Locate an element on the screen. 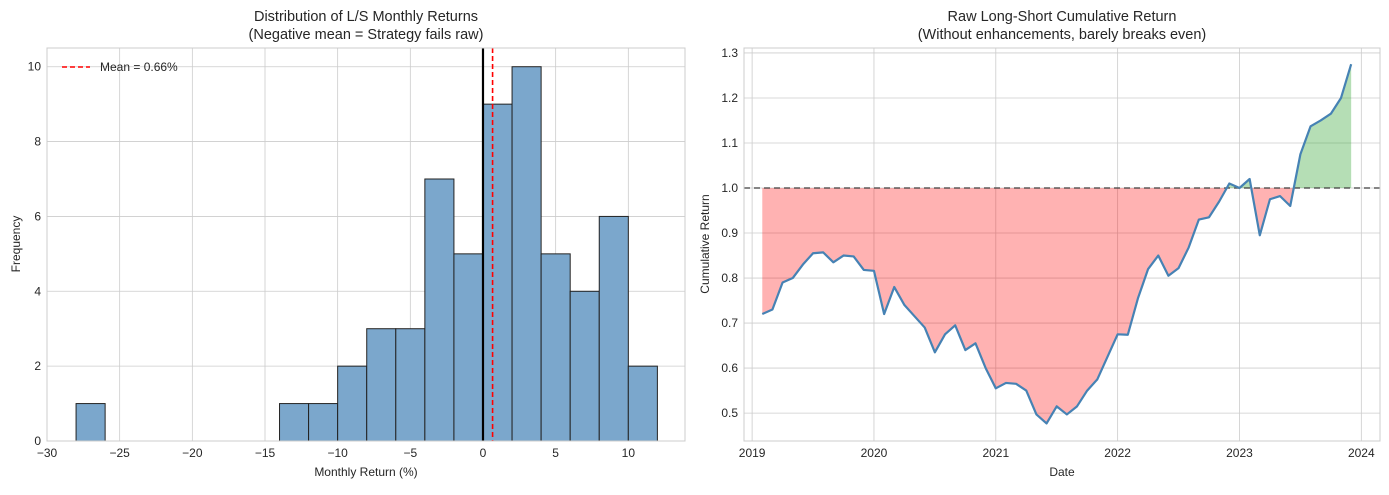 This screenshot has width=1389, height=495. y-tick-label: 1.2 is located at coordinates (729, 98).